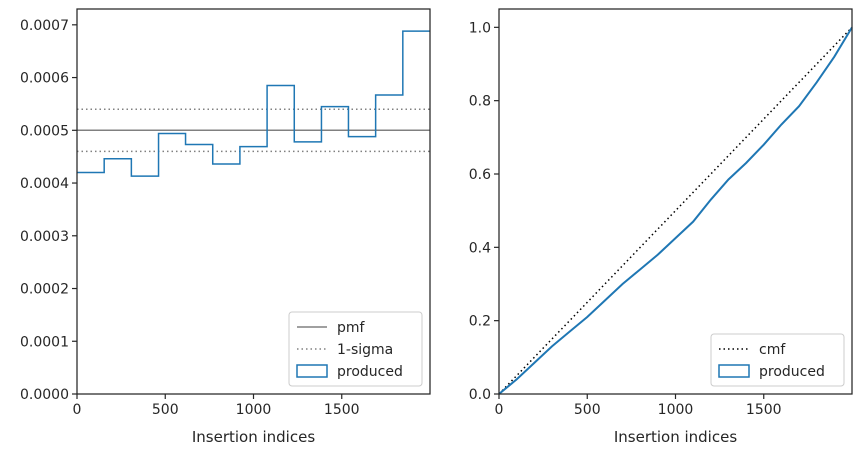 This screenshot has height=453, width=861. Describe the element at coordinates (480, 248) in the screenshot. I see `y-tick-label: 0.4` at that location.